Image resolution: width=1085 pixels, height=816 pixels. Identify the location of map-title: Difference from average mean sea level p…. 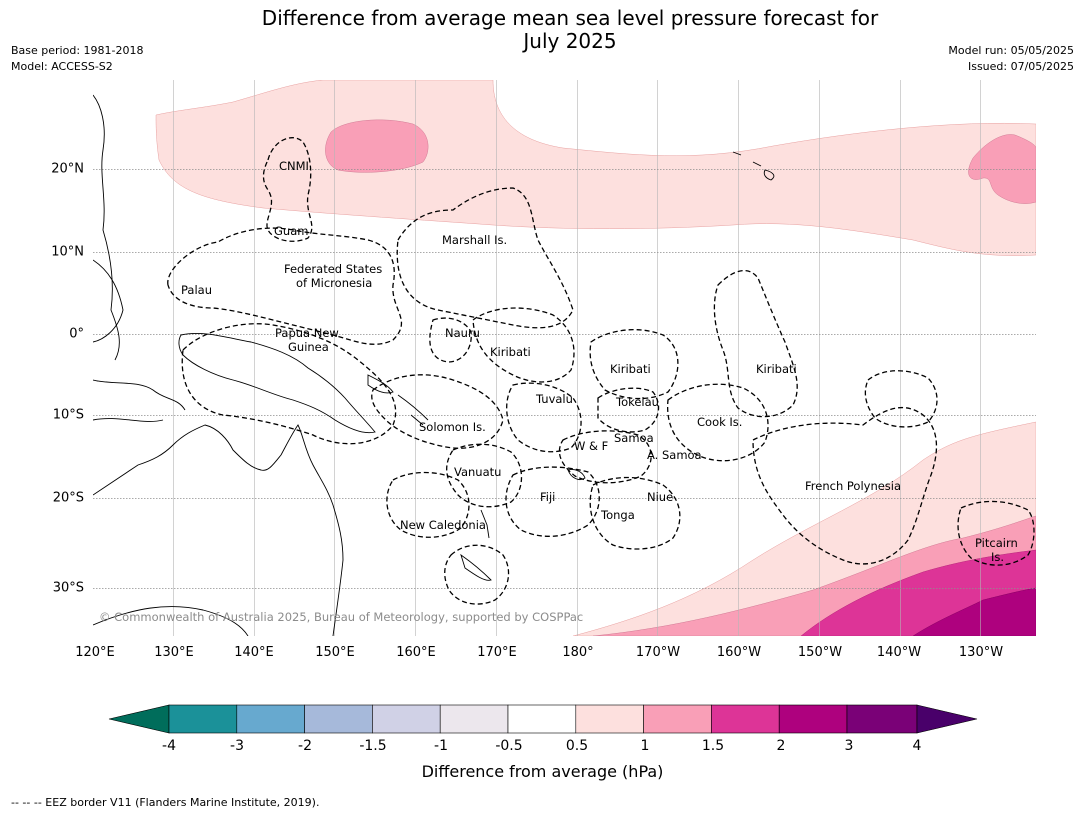
(542, 30).